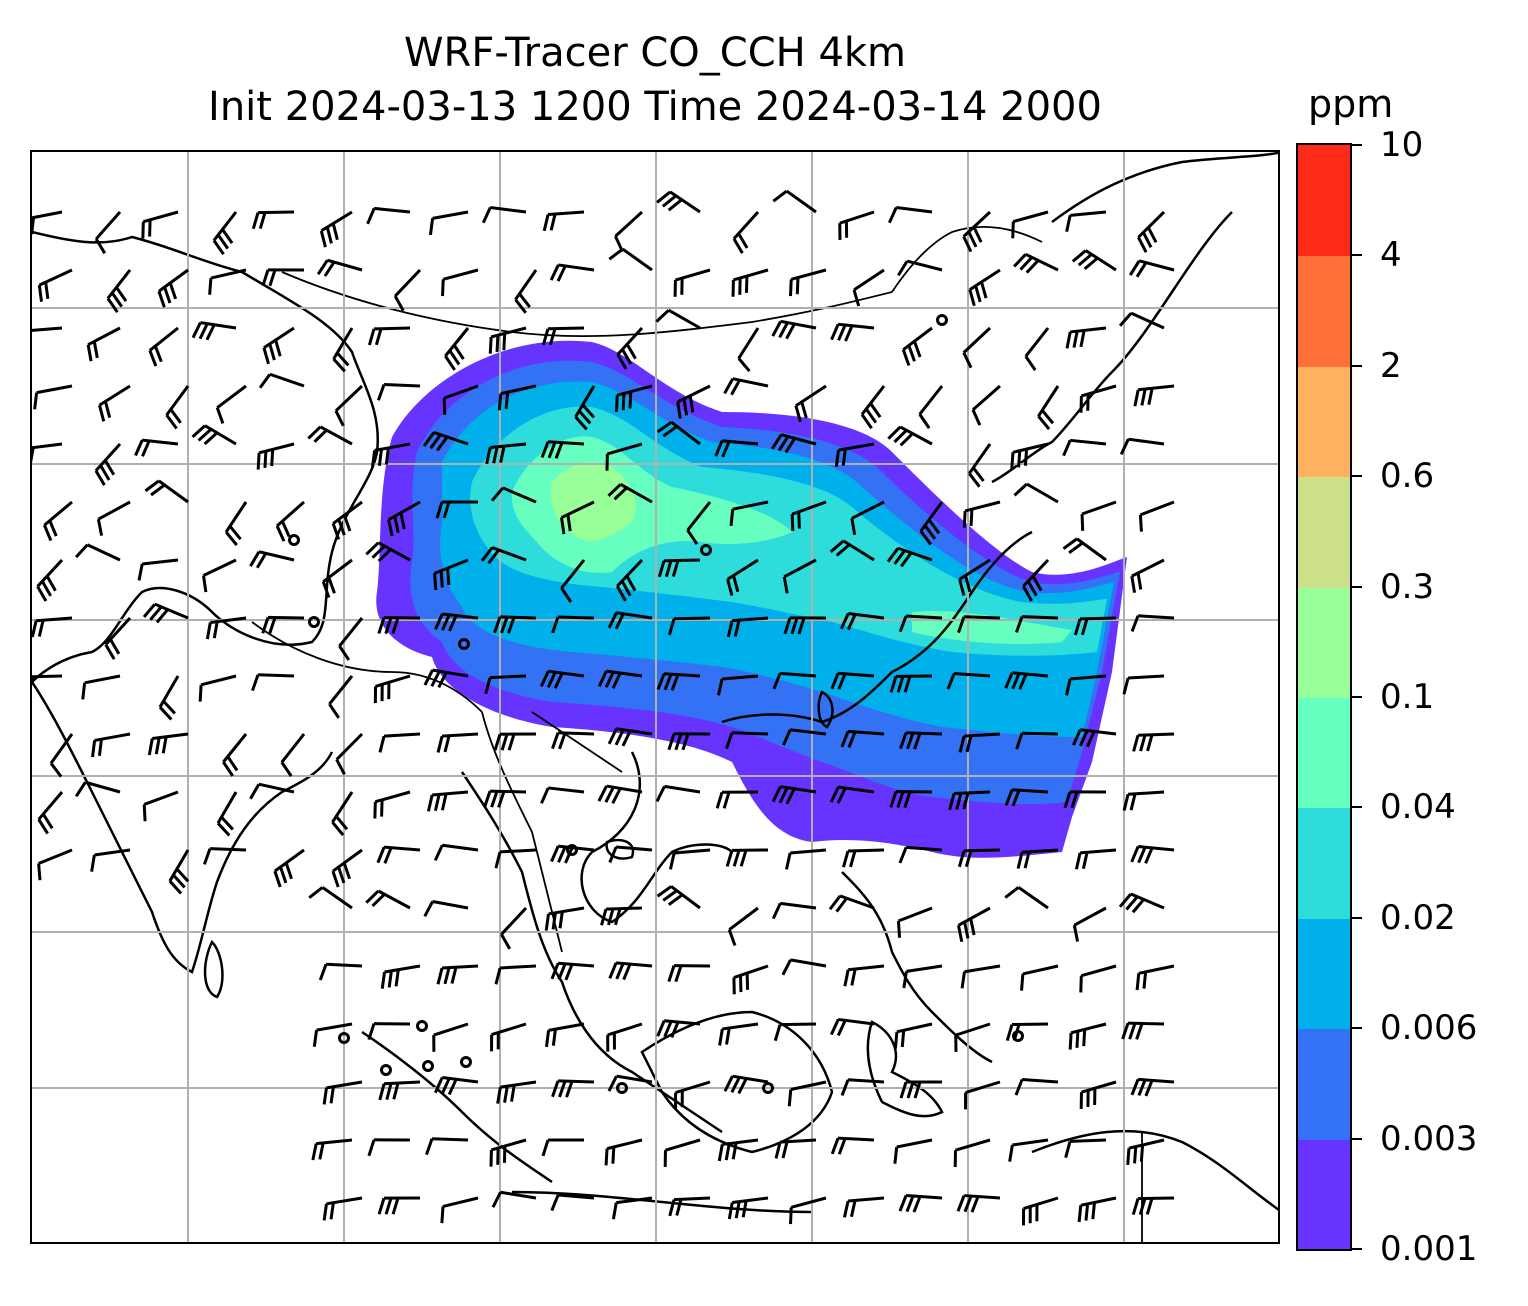 The height and width of the screenshot is (1306, 1528). Describe the element at coordinates (1429, 1249) in the screenshot. I see `colorbar-tick-label: 0.001` at that location.